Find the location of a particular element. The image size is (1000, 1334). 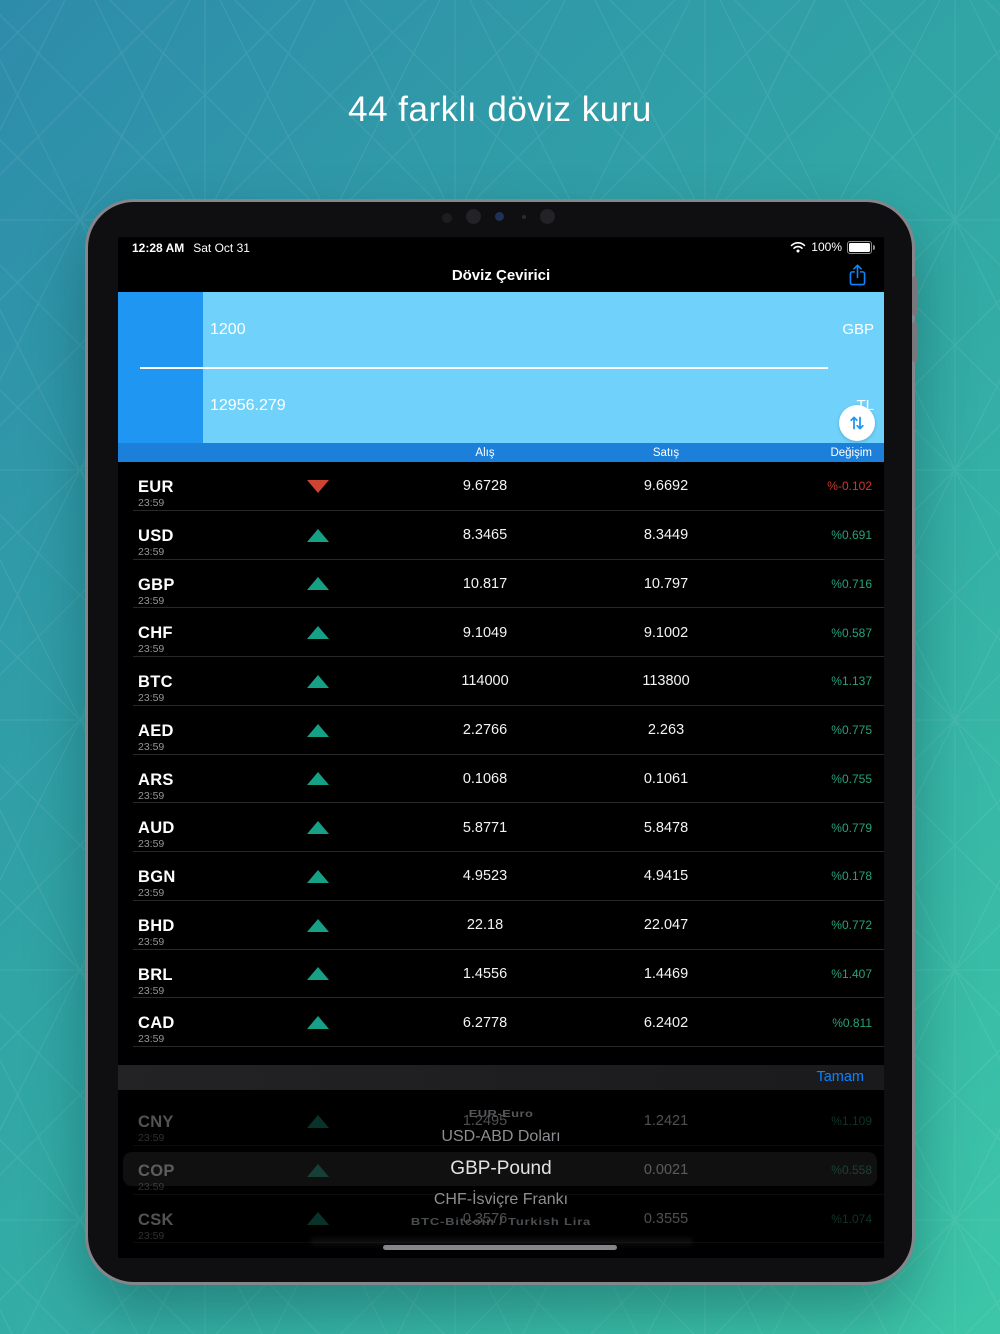

share-button is located at coordinates (857, 276).